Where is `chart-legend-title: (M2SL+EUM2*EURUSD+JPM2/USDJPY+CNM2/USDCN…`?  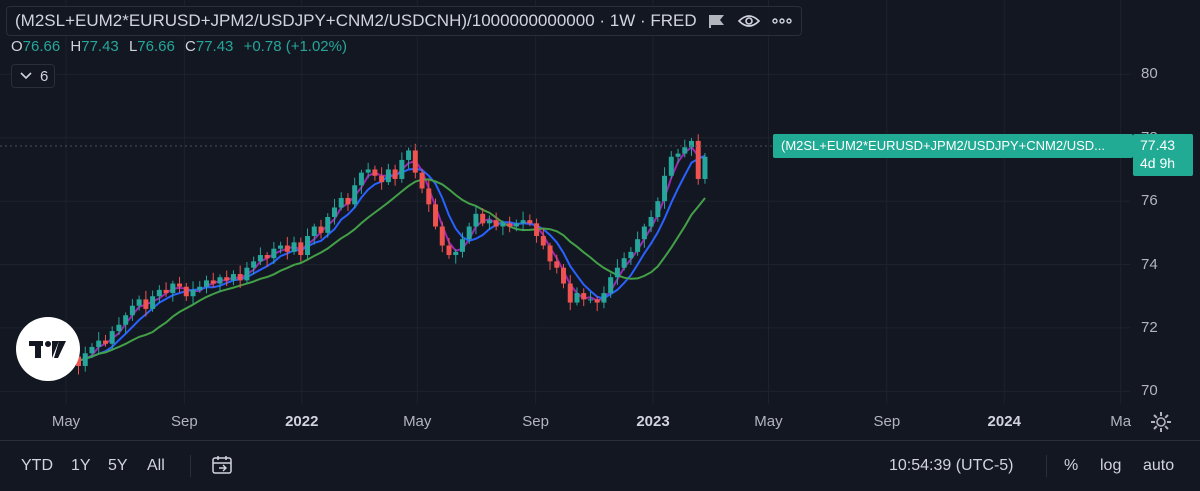
chart-legend-title: (M2SL+EUM2*EURUSD+JPM2/USDJPY+CNM2/USDCN… is located at coordinates (404, 21).